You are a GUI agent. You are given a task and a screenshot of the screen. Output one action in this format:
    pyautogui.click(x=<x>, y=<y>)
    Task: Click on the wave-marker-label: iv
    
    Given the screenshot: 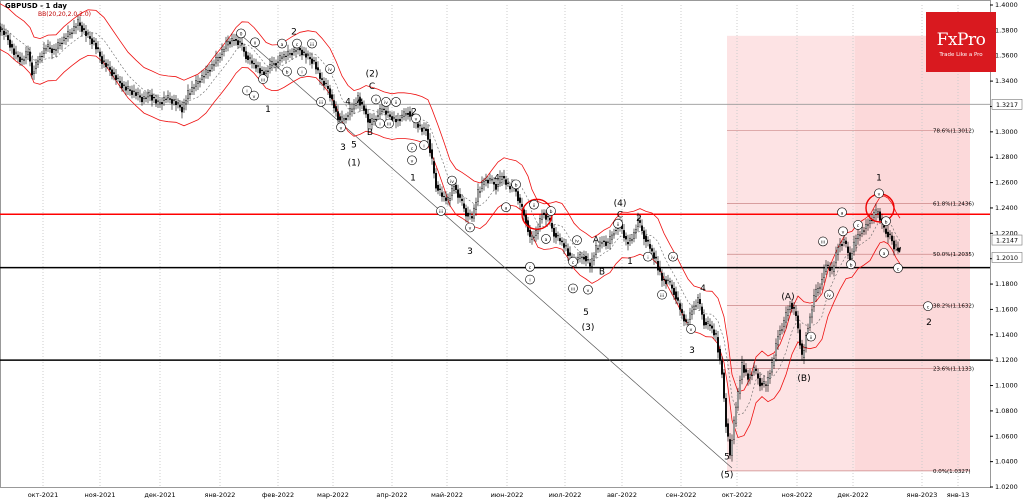 What is the action you would take?
    pyautogui.click(x=577, y=241)
    